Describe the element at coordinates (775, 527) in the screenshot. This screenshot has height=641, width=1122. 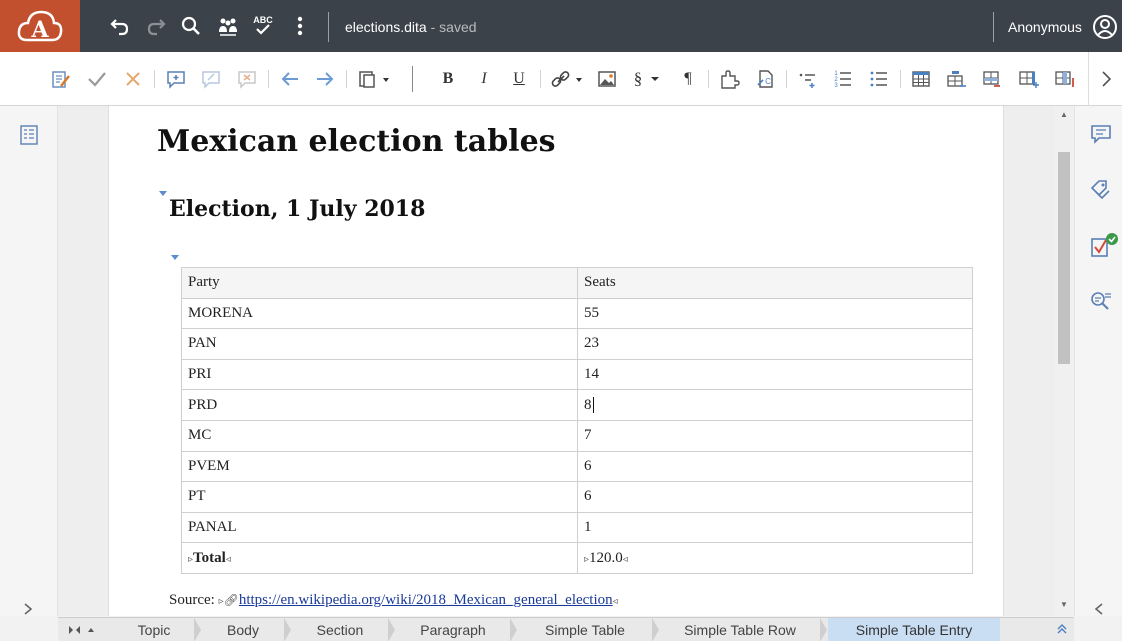
I see `seats-cell: 1` at that location.